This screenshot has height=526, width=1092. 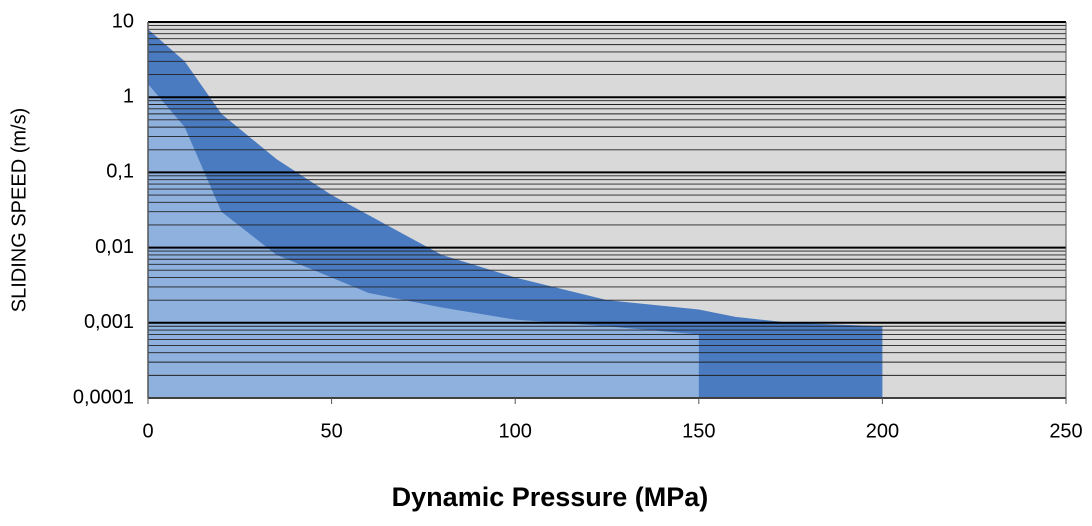 What do you see at coordinates (120, 172) in the screenshot?
I see `y-tick-label: 0,1` at bounding box center [120, 172].